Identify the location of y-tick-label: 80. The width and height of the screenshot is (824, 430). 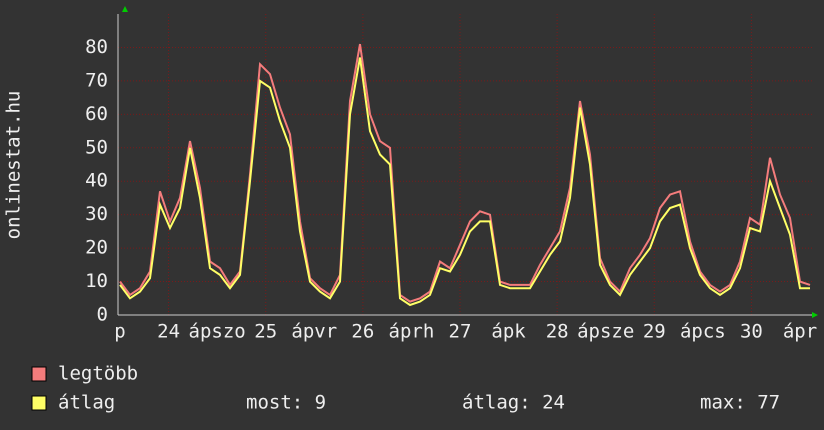
(96, 47).